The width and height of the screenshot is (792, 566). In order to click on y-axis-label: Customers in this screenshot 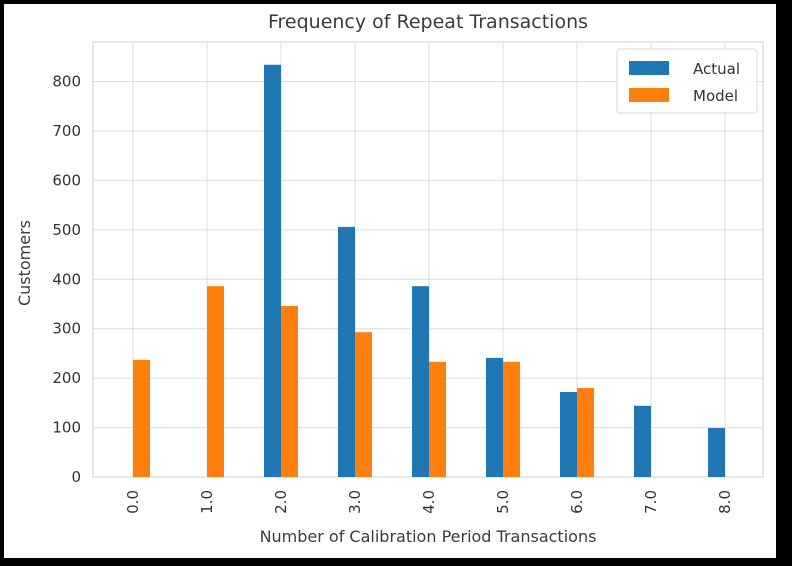, I will do `click(24, 263)`.